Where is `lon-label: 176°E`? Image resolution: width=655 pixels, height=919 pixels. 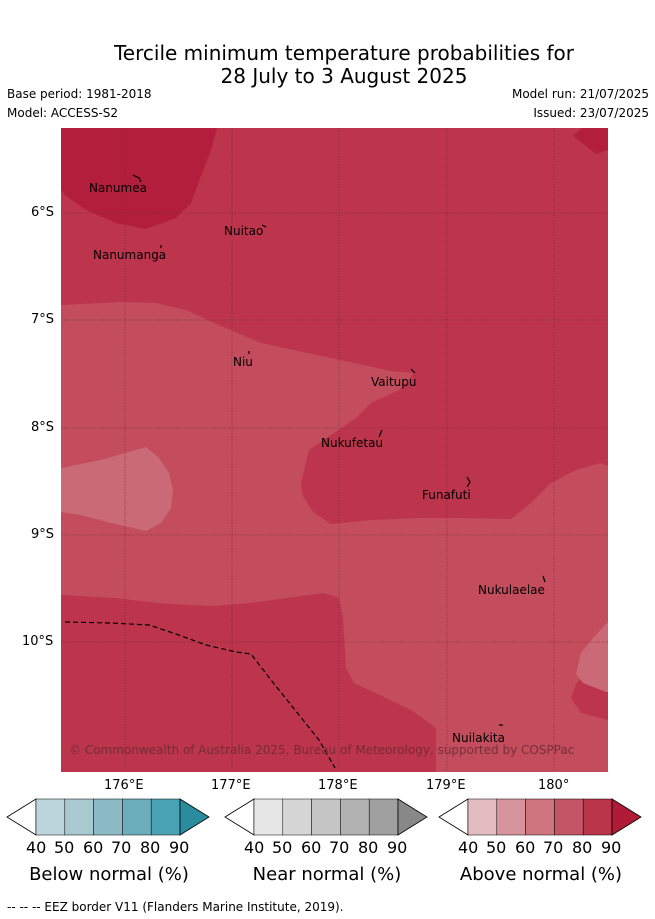 lon-label: 176°E is located at coordinates (124, 785).